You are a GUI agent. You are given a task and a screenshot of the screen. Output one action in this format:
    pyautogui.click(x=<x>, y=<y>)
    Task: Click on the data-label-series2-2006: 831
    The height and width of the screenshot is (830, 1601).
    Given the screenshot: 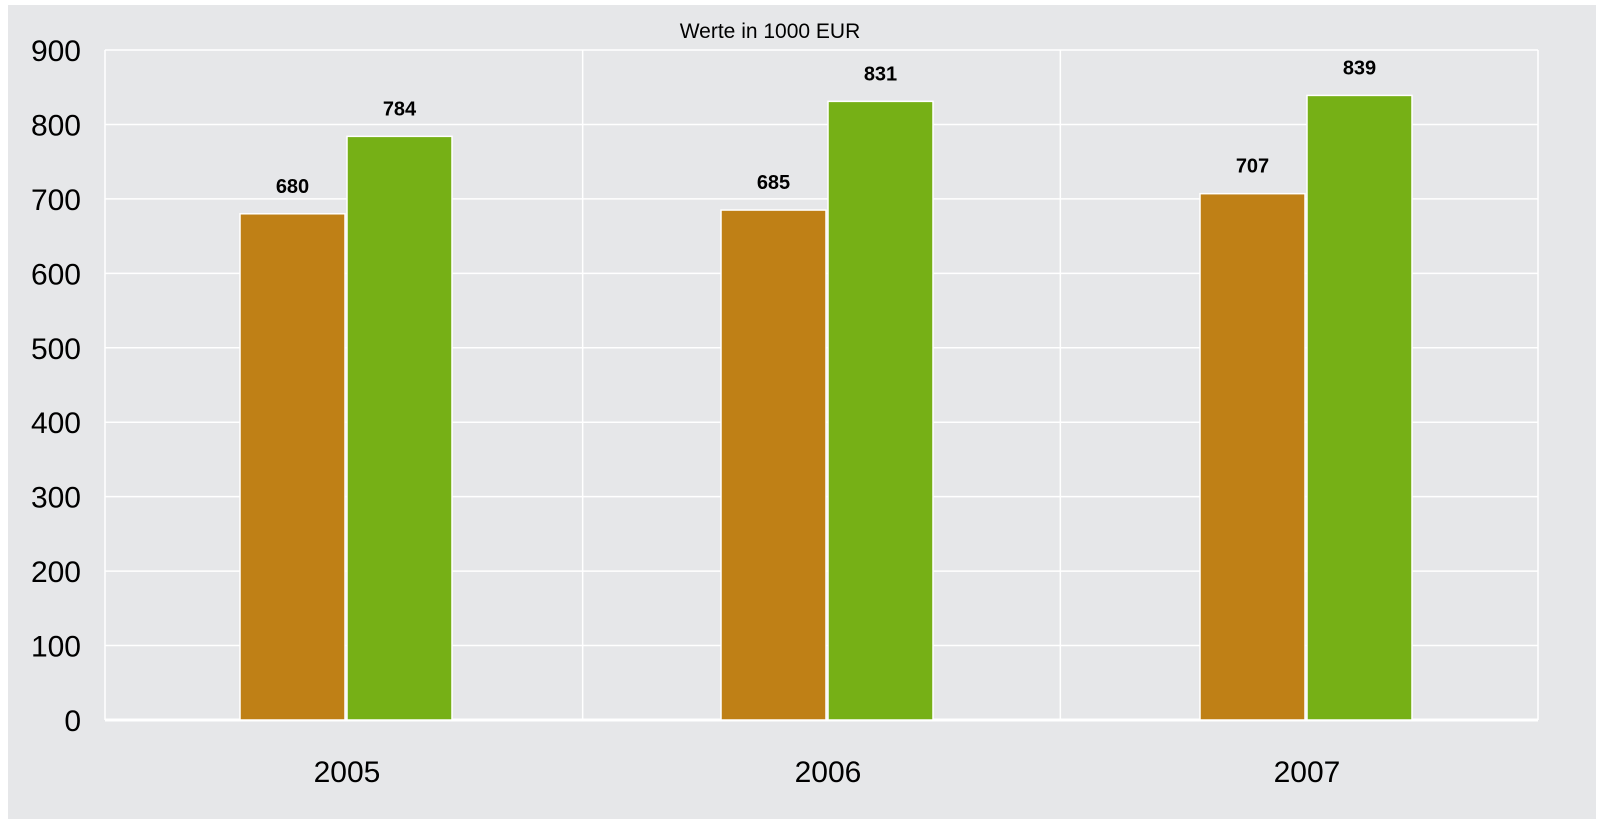 What is the action you would take?
    pyautogui.click(x=880, y=74)
    